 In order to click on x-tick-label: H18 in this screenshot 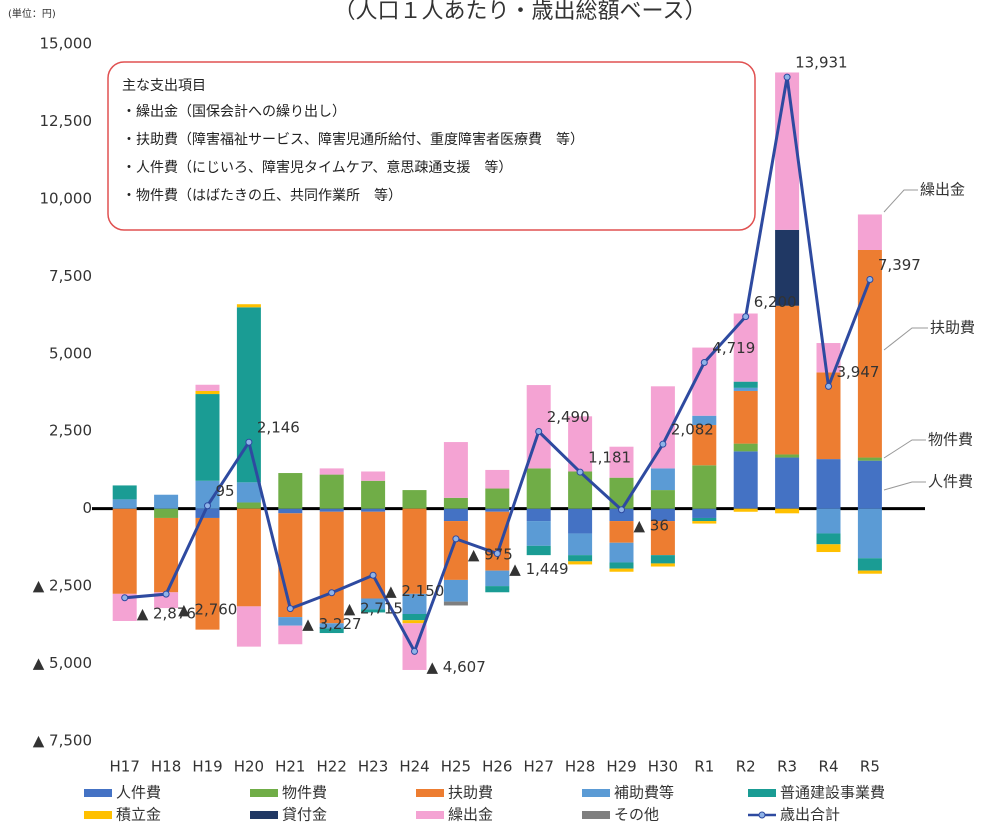, I will do `click(166, 767)`.